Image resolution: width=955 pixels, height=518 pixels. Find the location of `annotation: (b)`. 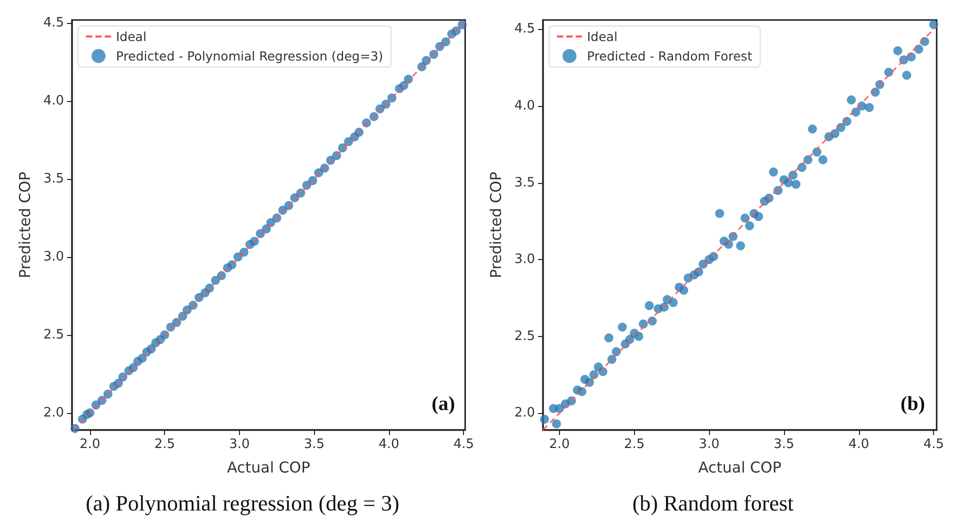

annotation: (b) is located at coordinates (913, 404).